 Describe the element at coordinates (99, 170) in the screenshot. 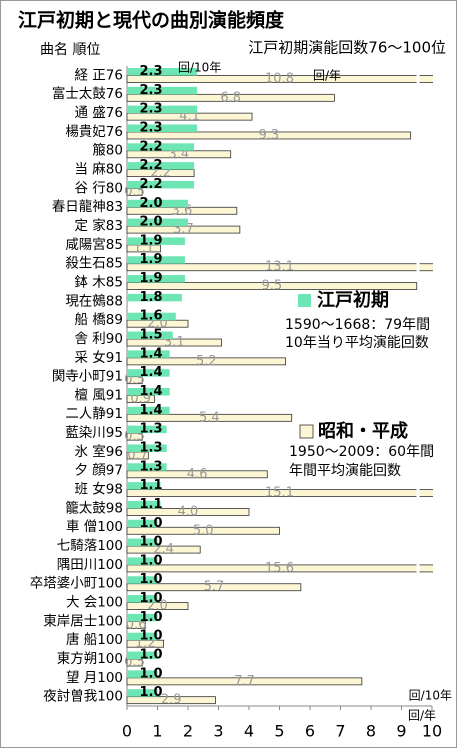

I see `category-label: 当 麻80` at that location.